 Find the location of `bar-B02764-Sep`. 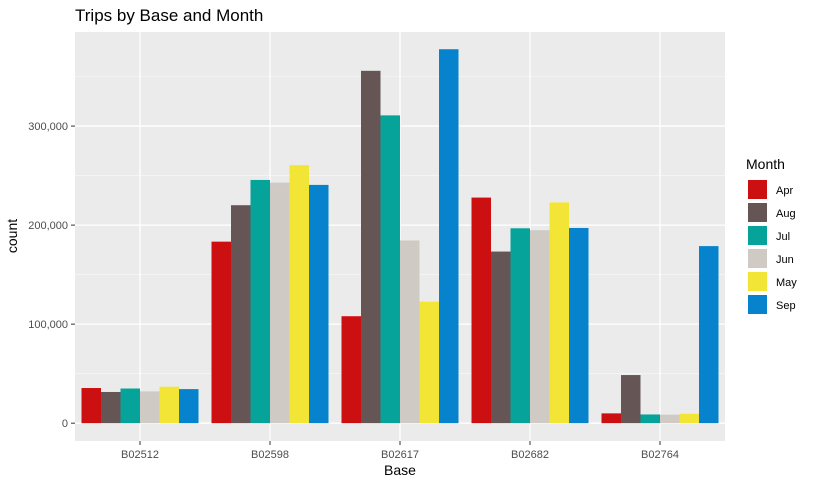

bar-B02764-Sep is located at coordinates (709, 335).